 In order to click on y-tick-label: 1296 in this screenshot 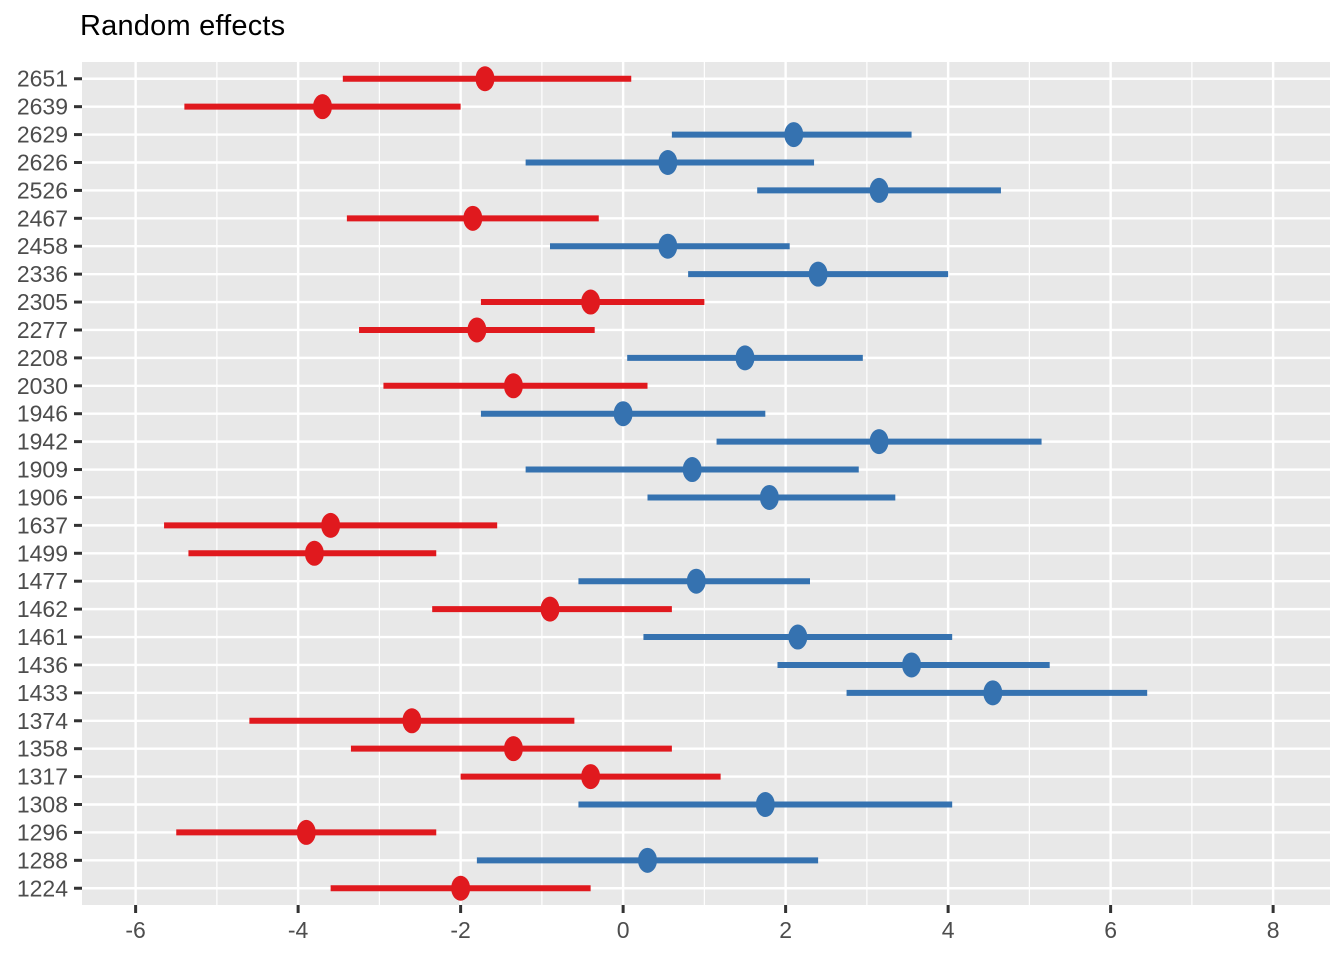, I will do `click(42, 832)`.